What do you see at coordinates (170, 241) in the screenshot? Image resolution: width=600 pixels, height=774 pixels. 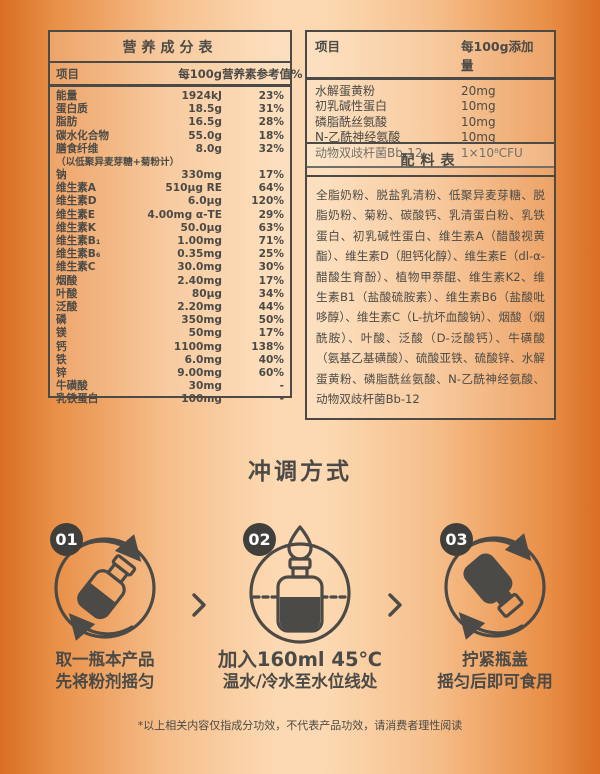 I see `nutrition-row: 维生素B₁ 1.00mg 71%` at bounding box center [170, 241].